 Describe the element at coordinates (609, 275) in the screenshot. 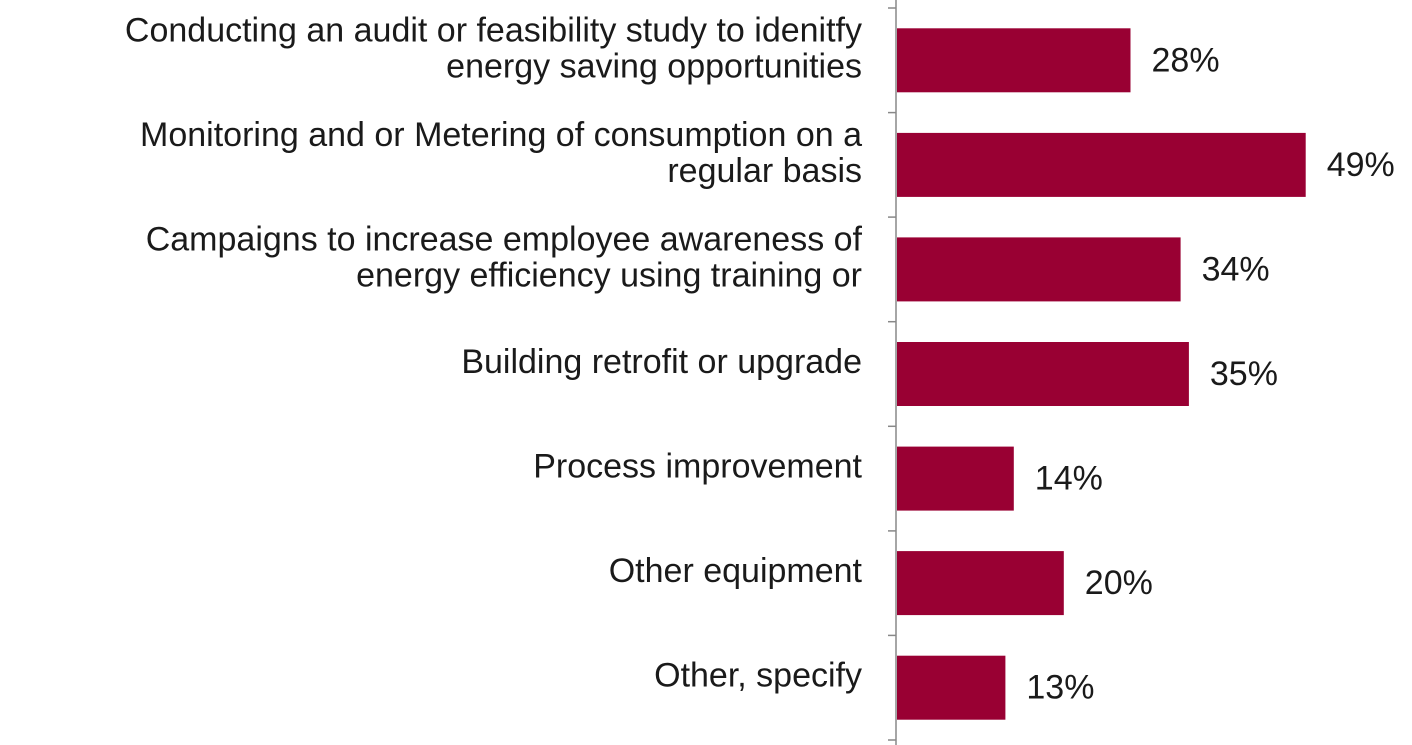

I see `category-label-3-line-2: energy efficiency using training or` at that location.